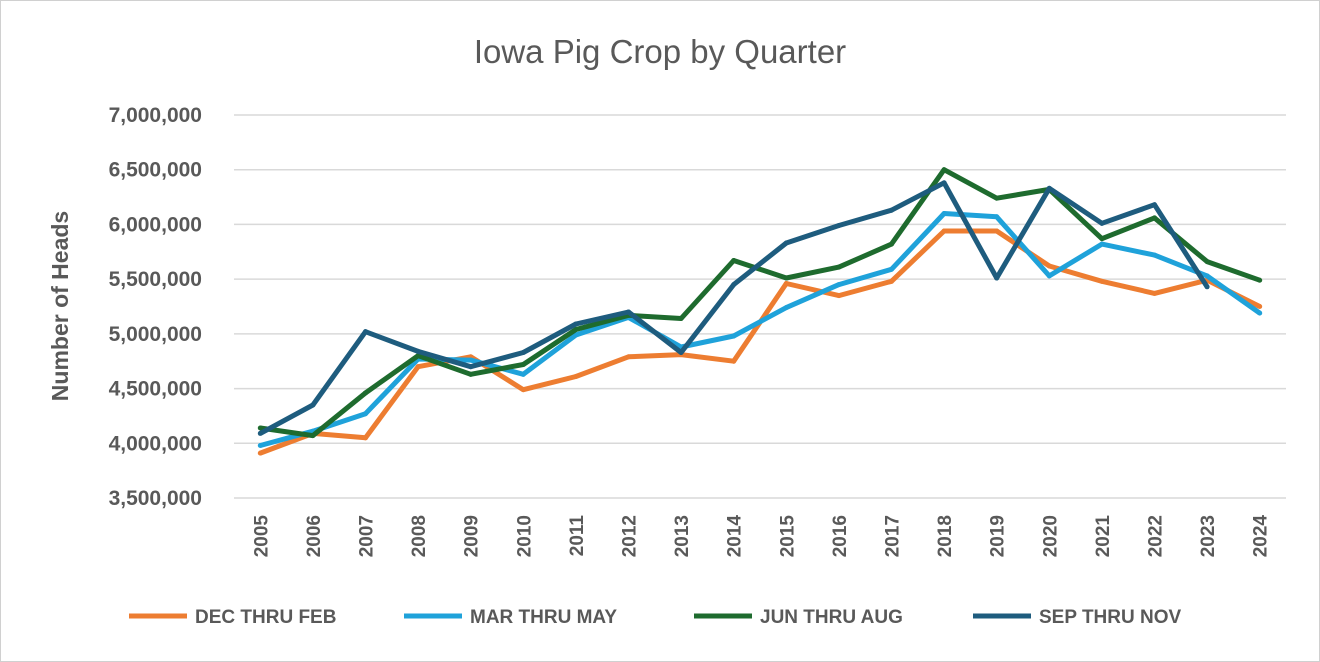 This screenshot has height=662, width=1320. I want to click on y-tick-label: 6,500,000, so click(155, 170).